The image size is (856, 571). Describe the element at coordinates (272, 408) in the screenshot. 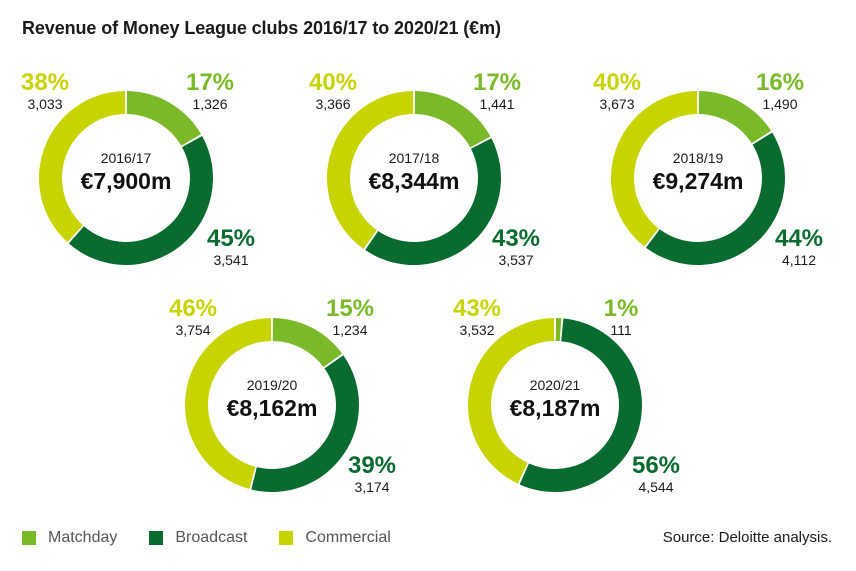

I see `donut-total-label: €8,162m` at that location.